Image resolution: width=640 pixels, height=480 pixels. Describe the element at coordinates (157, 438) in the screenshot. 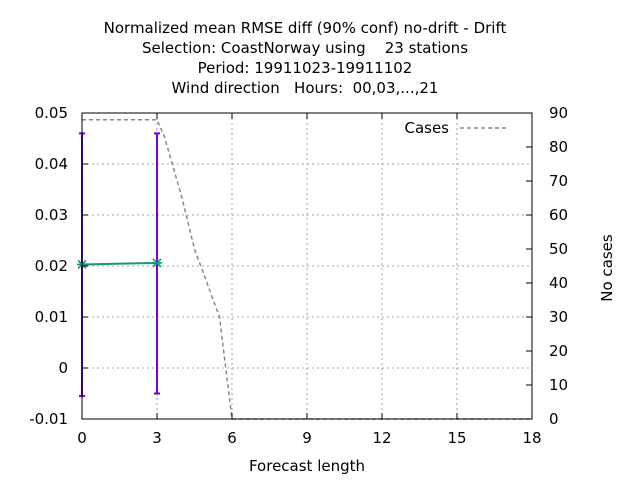

I see `x-tick-label: 3` at that location.